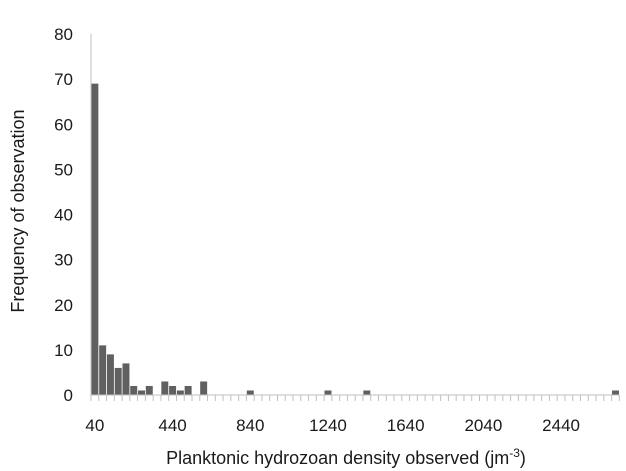 The height and width of the screenshot is (471, 626). I want to click on y-tick-label: 70, so click(63, 79).